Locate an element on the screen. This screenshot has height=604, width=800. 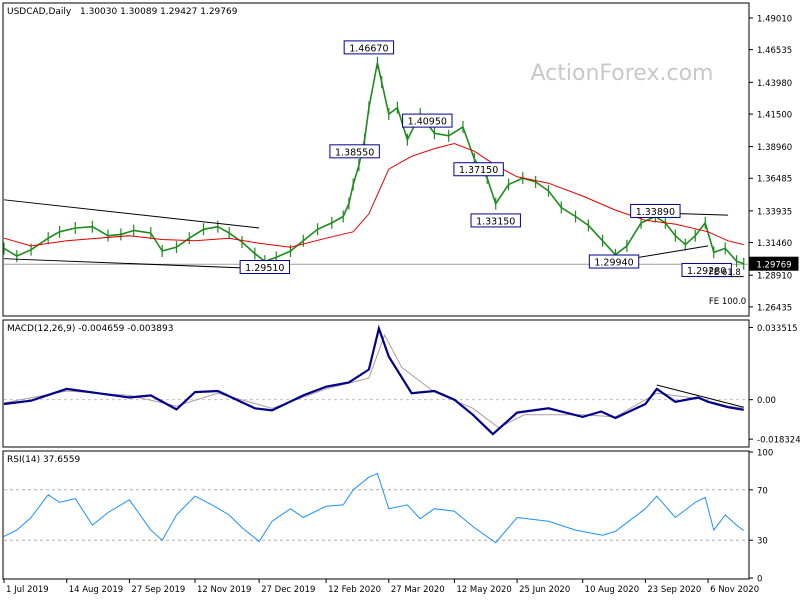
x-tick-label: 25 Jun 2020 is located at coordinates (544, 590).